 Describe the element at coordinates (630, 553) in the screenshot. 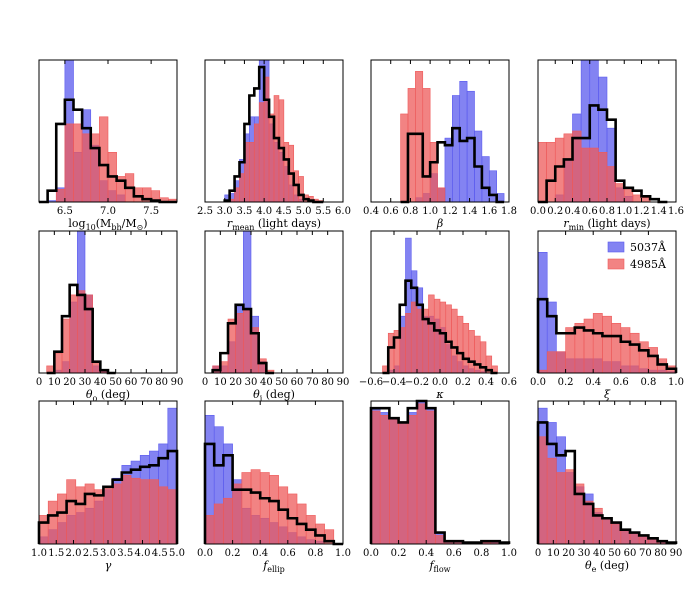

I see `tick-label-theta_e-6: 60` at that location.